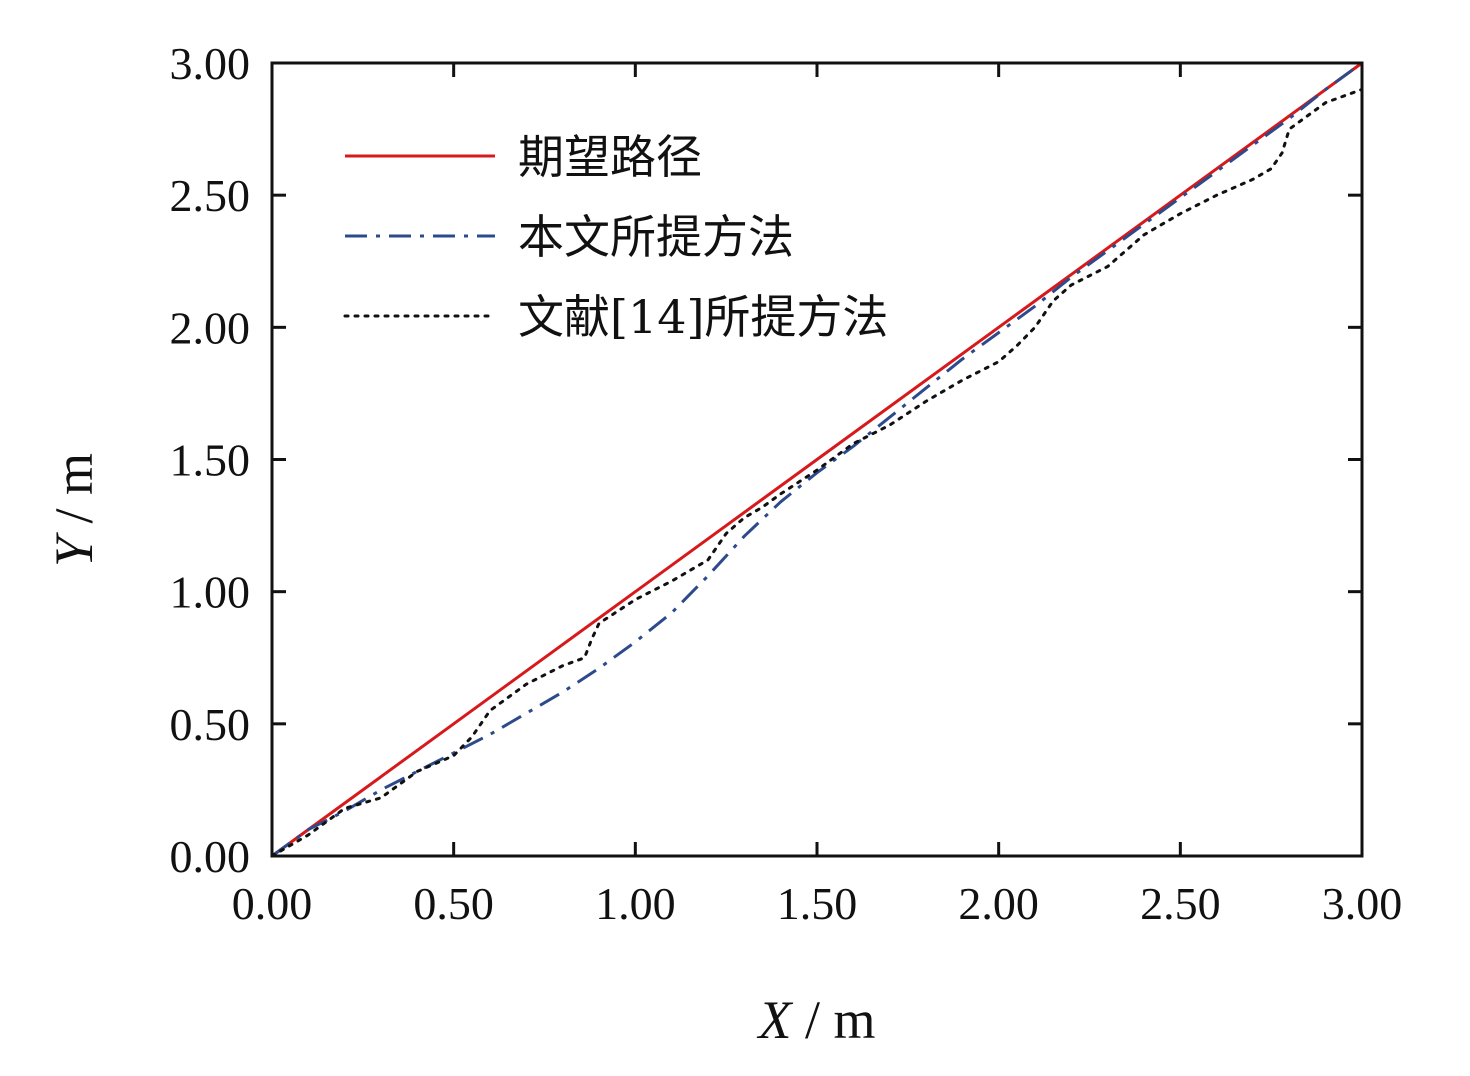 The image size is (1470, 1076). Describe the element at coordinates (656, 237) in the screenshot. I see `legend-label-2: 本文所提方法` at that location.